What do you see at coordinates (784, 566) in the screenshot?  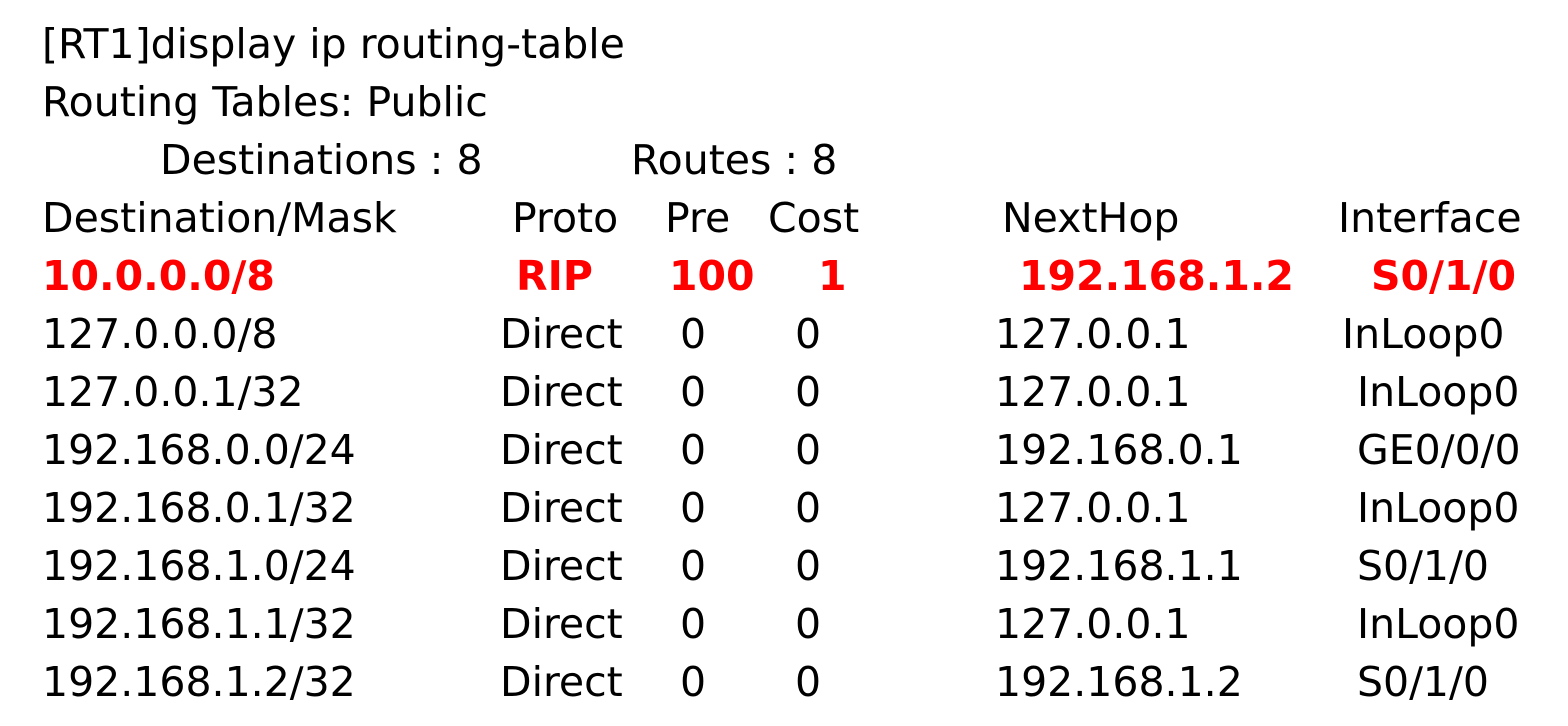 I see `table-row: 192.168.1.0/24 Direct 0 0 192.168.1.1 S0/1/0` at bounding box center [784, 566].